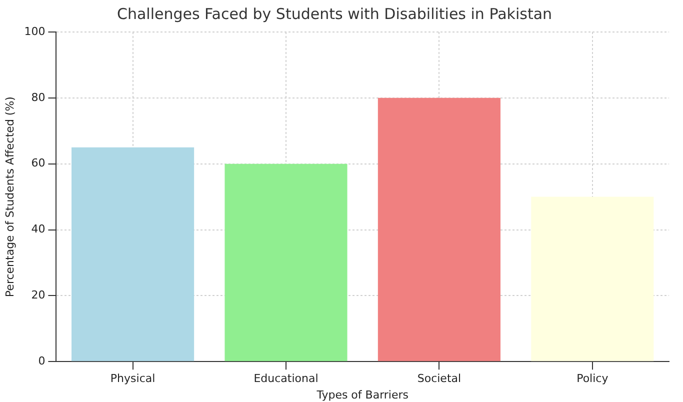 The width and height of the screenshot is (683, 402). What do you see at coordinates (38, 163) in the screenshot?
I see `y-tick-label: 60` at bounding box center [38, 163].